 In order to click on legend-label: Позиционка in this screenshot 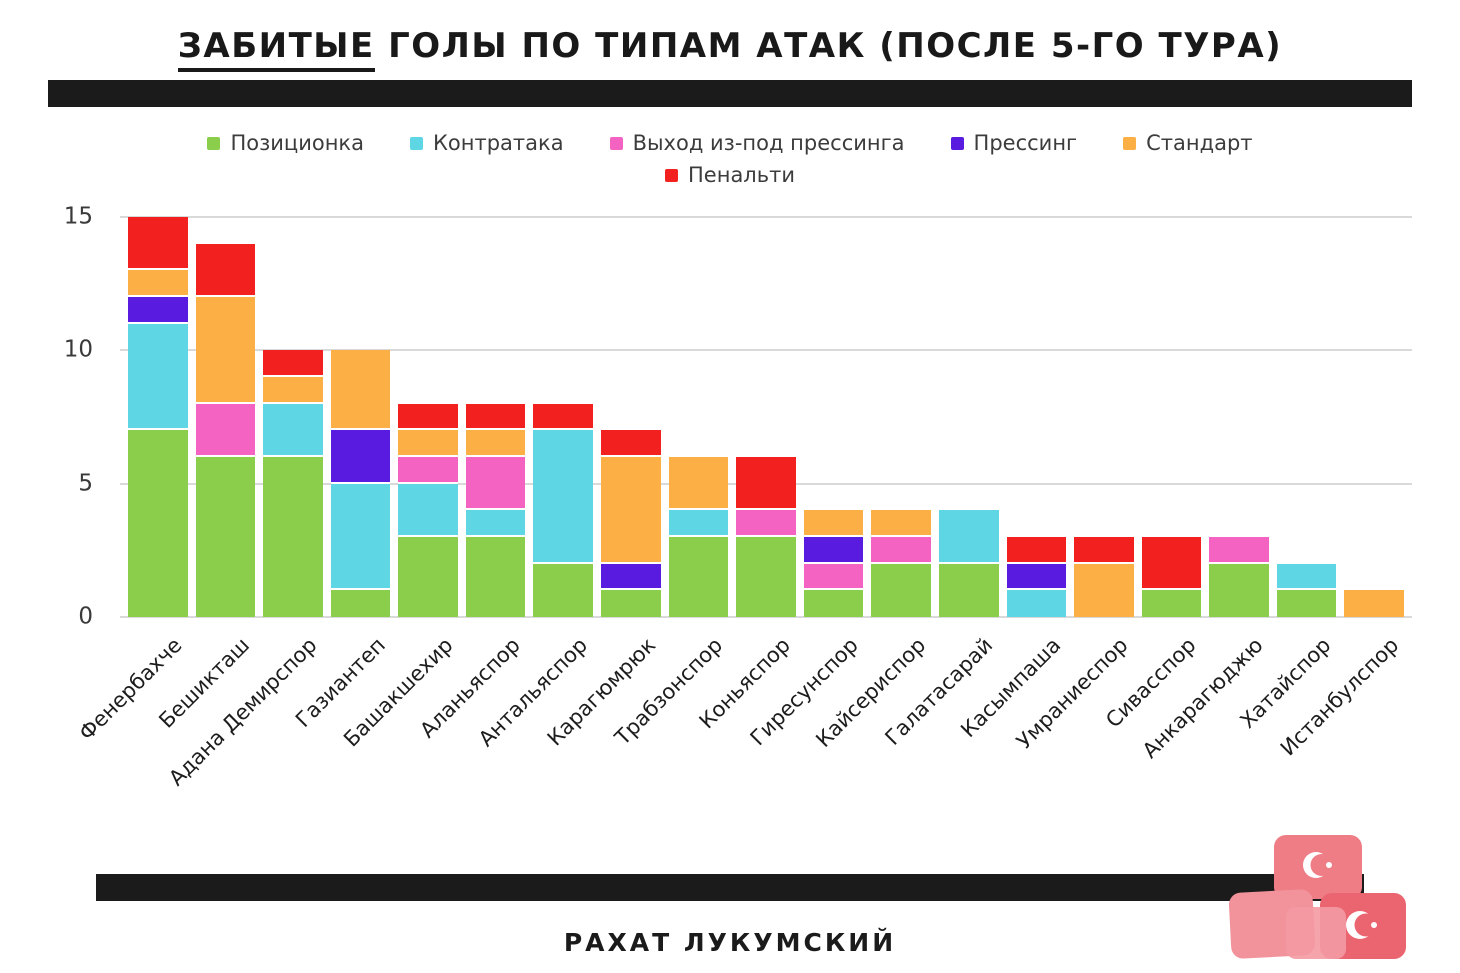, I will do `click(297, 143)`.